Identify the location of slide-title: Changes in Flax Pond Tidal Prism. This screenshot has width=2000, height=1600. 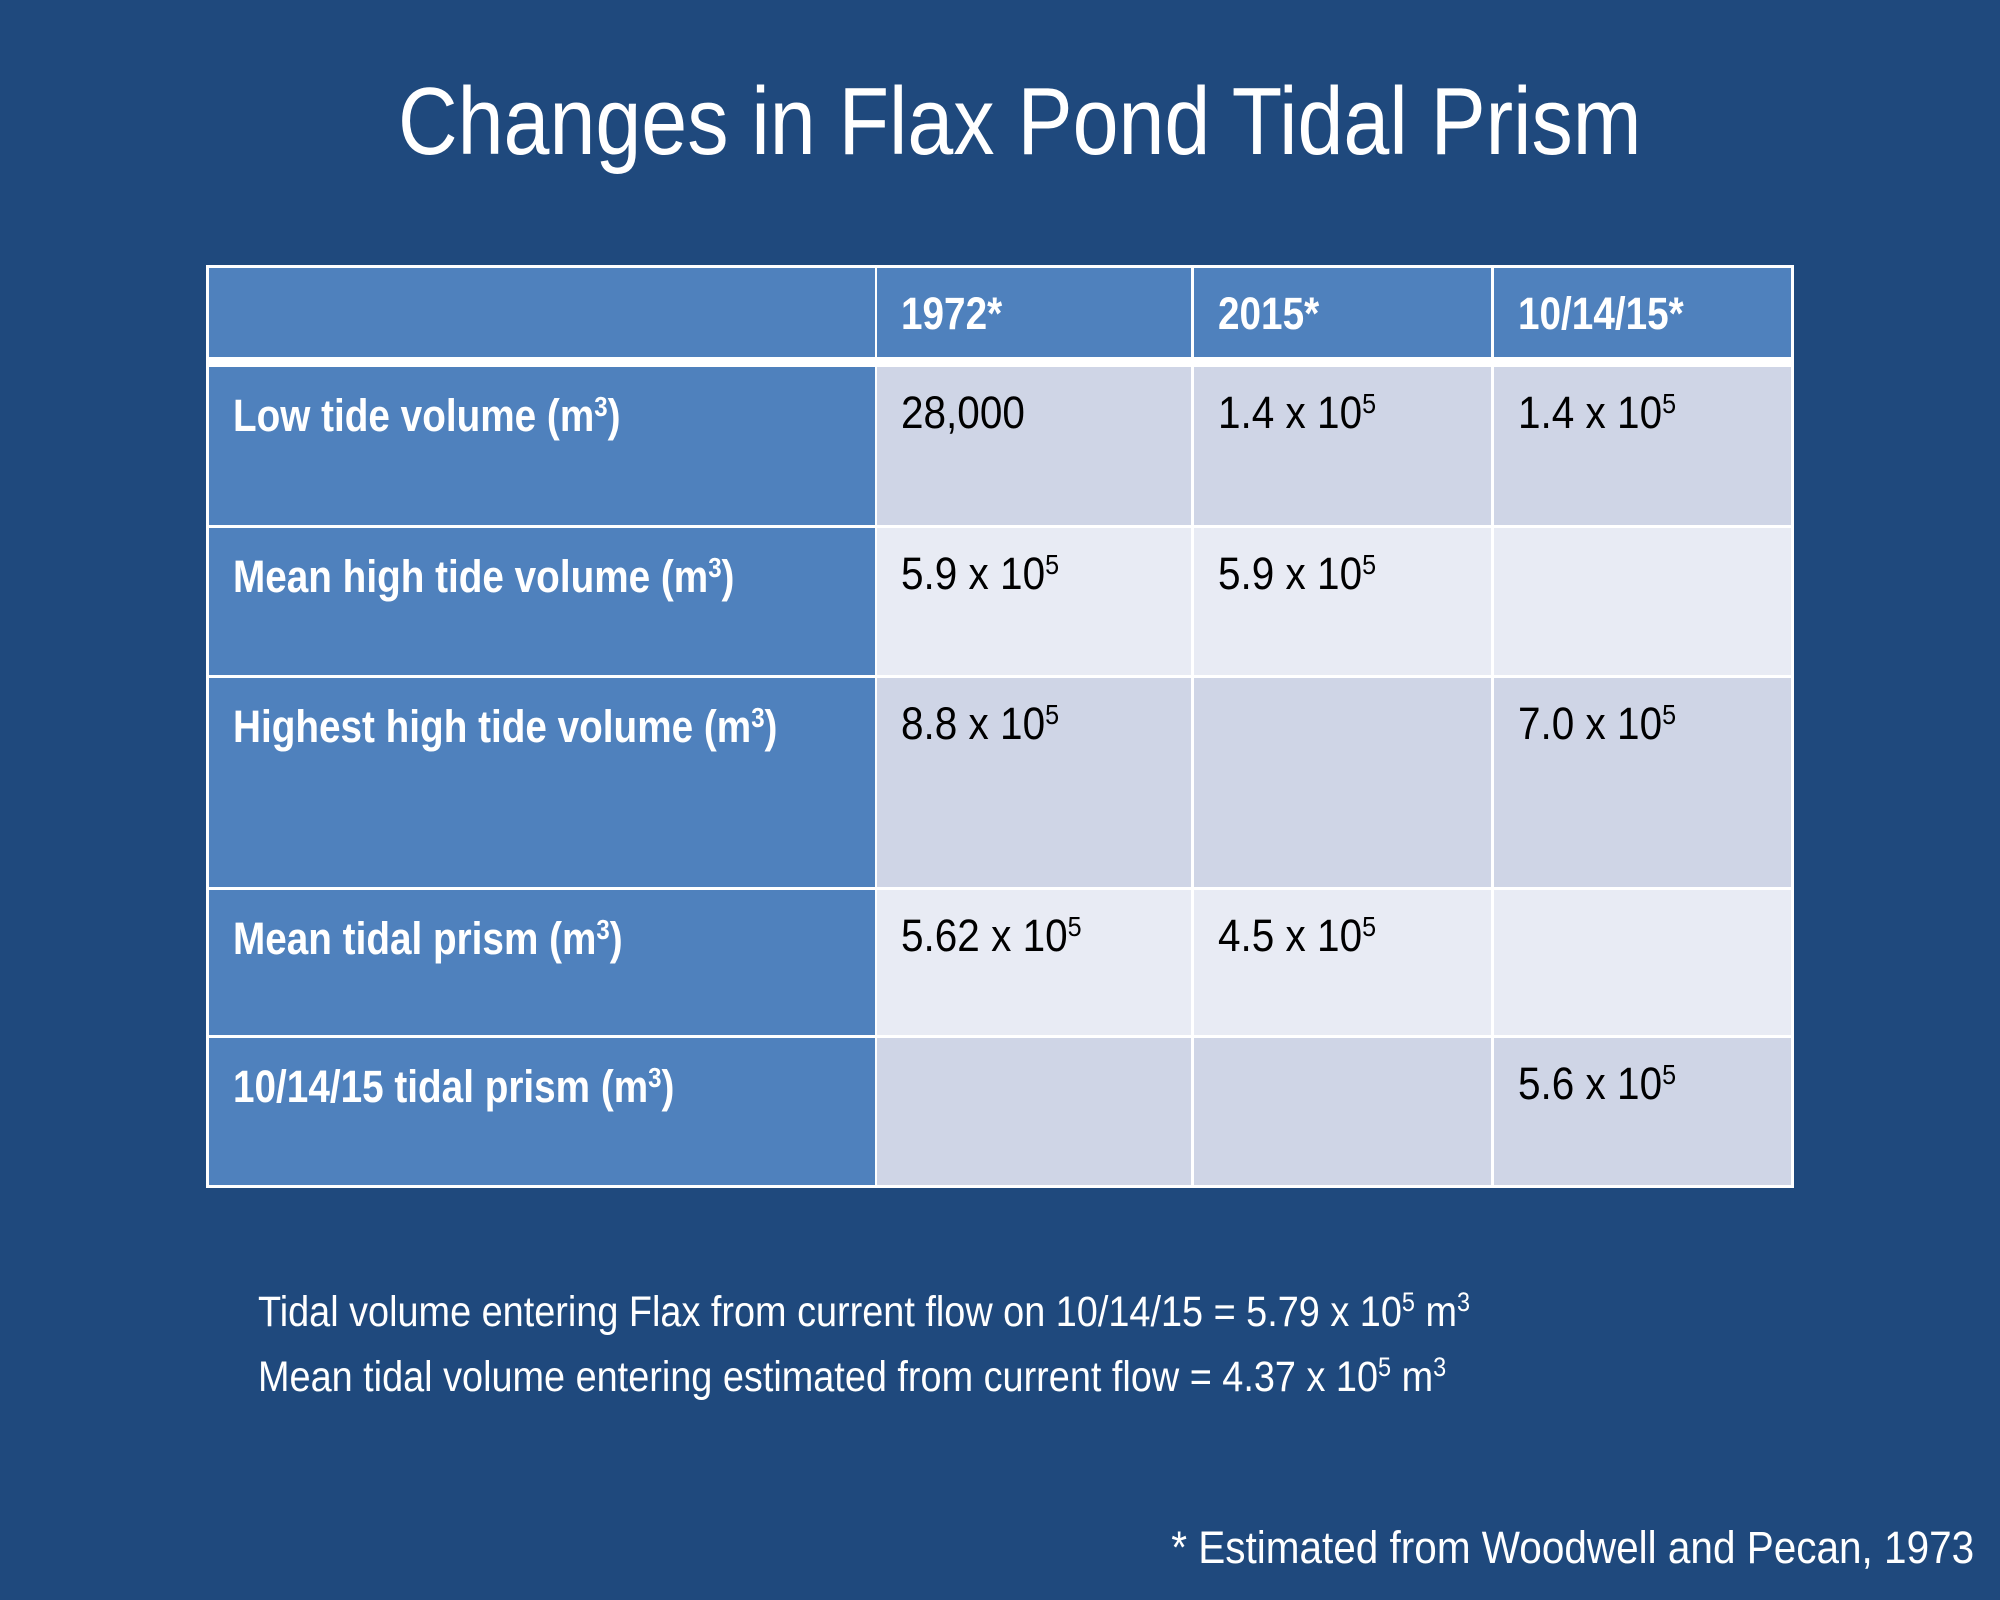
(1020, 121).